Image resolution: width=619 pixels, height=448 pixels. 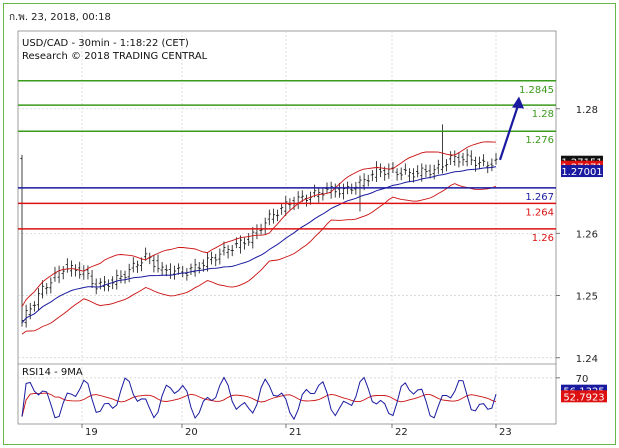 What do you see at coordinates (536, 90) in the screenshot?
I see `level-label: 1.2845` at bounding box center [536, 90].